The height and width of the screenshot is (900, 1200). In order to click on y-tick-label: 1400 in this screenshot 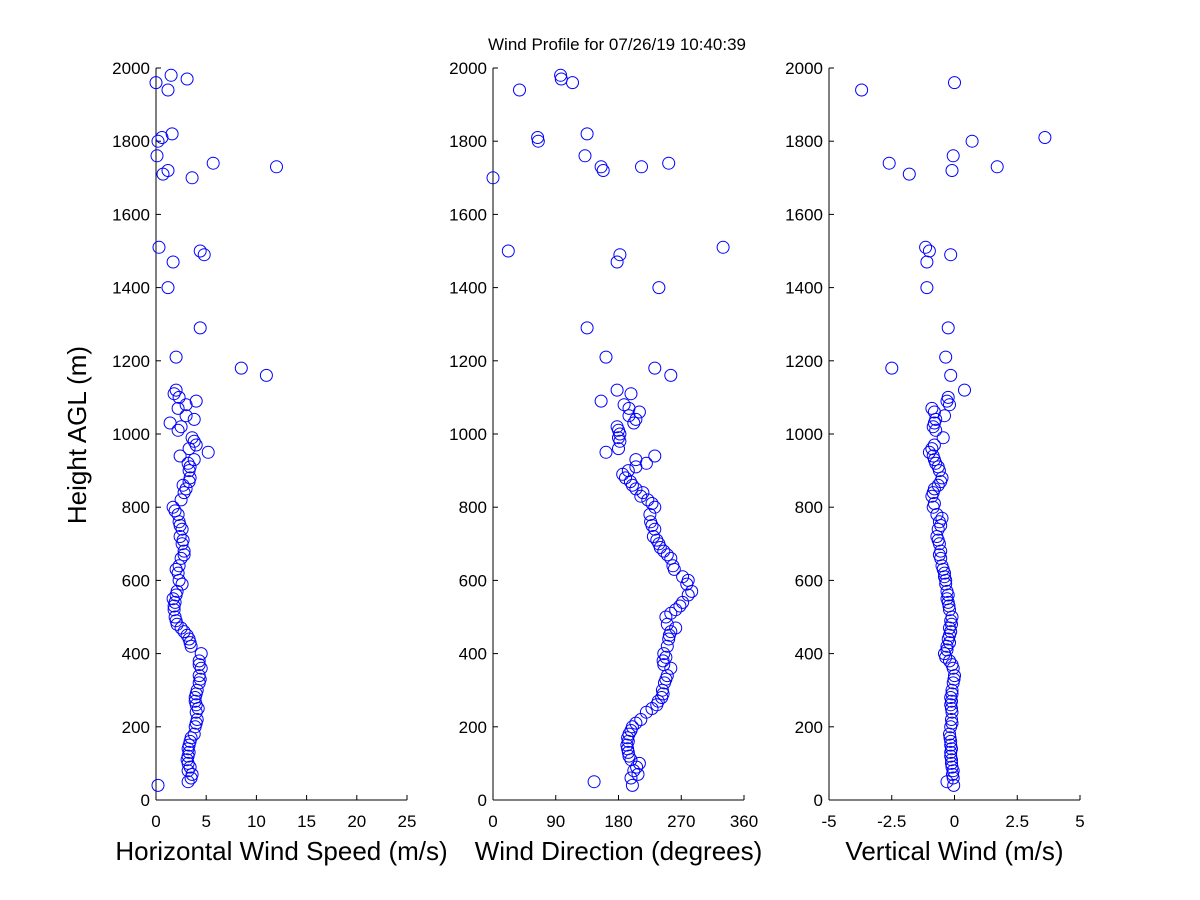, I will do `click(804, 288)`.